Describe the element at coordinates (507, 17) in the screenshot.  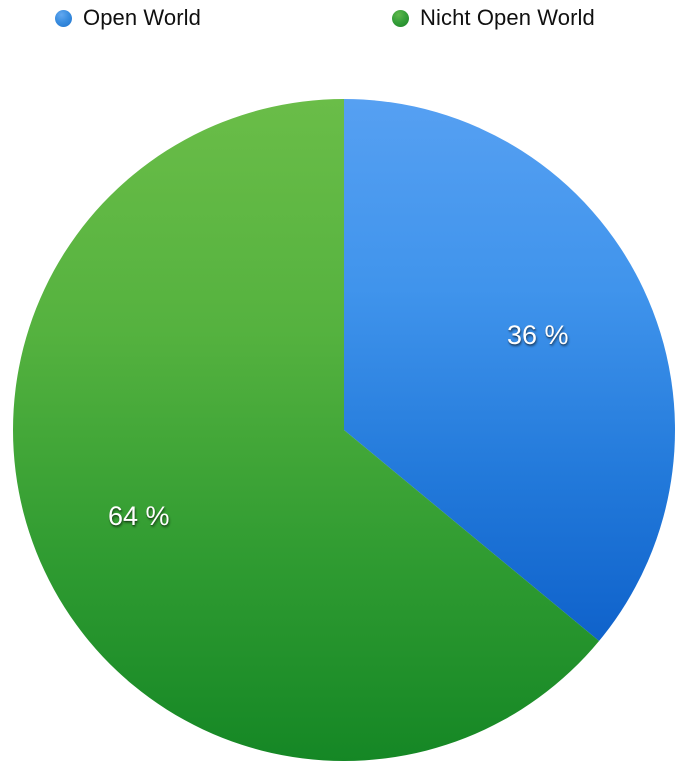
I see `legend-item-label: Nicht Open World` at that location.